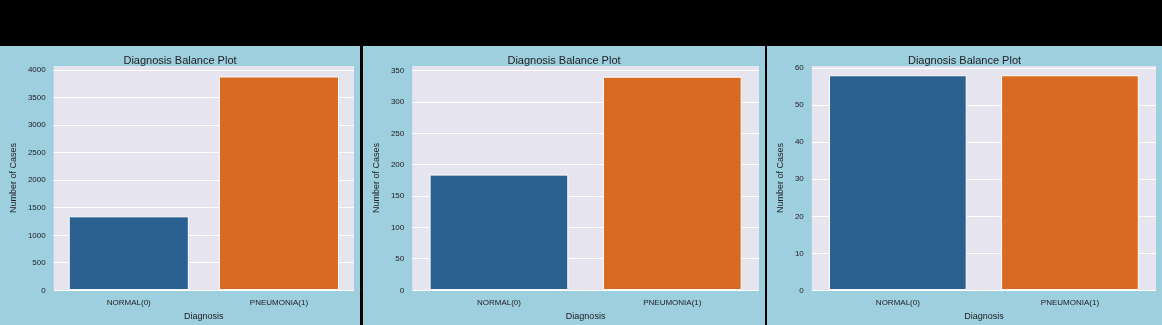 Image resolution: width=1162 pixels, height=325 pixels. What do you see at coordinates (397, 165) in the screenshot?
I see `y-tick-label: 200` at bounding box center [397, 165].